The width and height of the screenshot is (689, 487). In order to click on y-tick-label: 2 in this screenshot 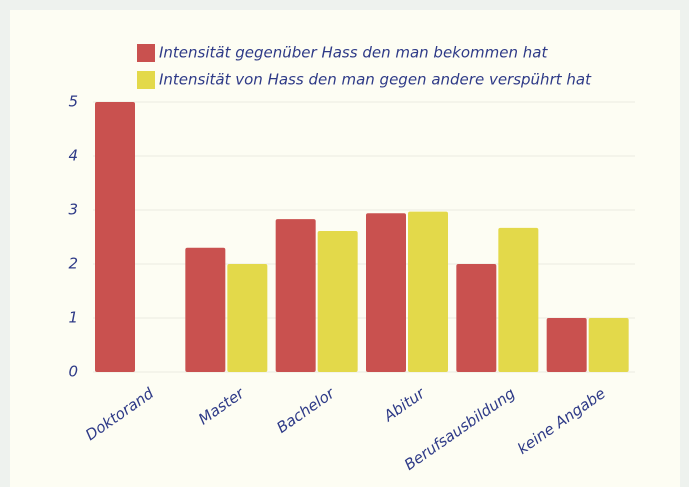, I will do `click(73, 264)`.